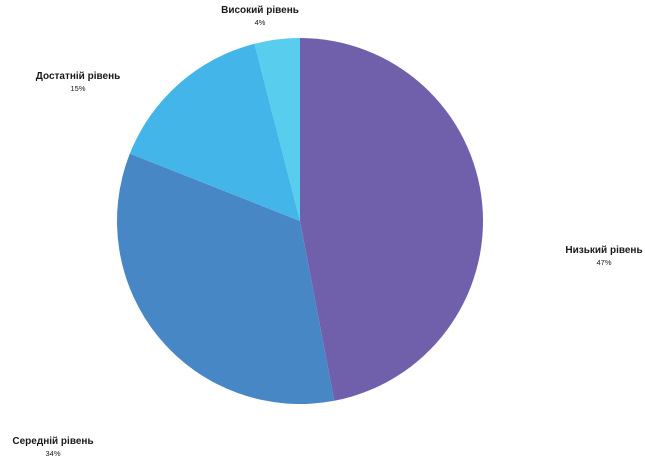 The image size is (645, 464). I want to click on slice-label-medium-percent: 34%, so click(53, 453).